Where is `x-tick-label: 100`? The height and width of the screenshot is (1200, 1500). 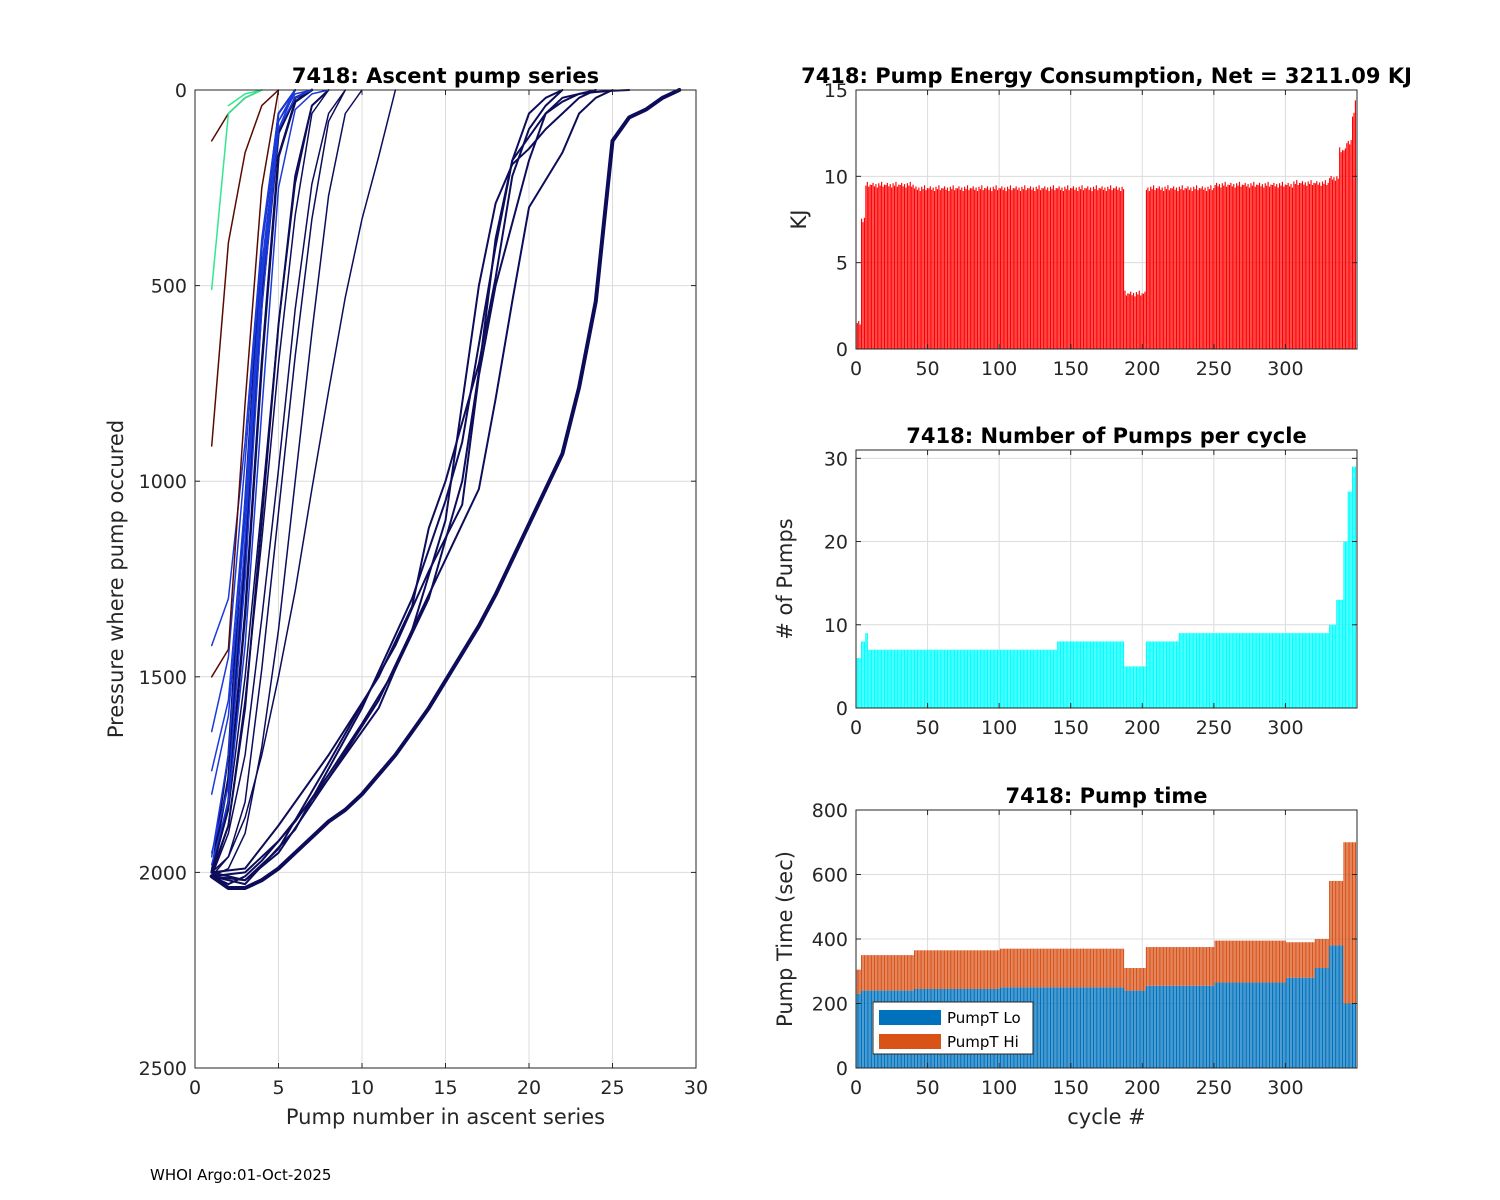
x-tick-label: 100 is located at coordinates (999, 1088).